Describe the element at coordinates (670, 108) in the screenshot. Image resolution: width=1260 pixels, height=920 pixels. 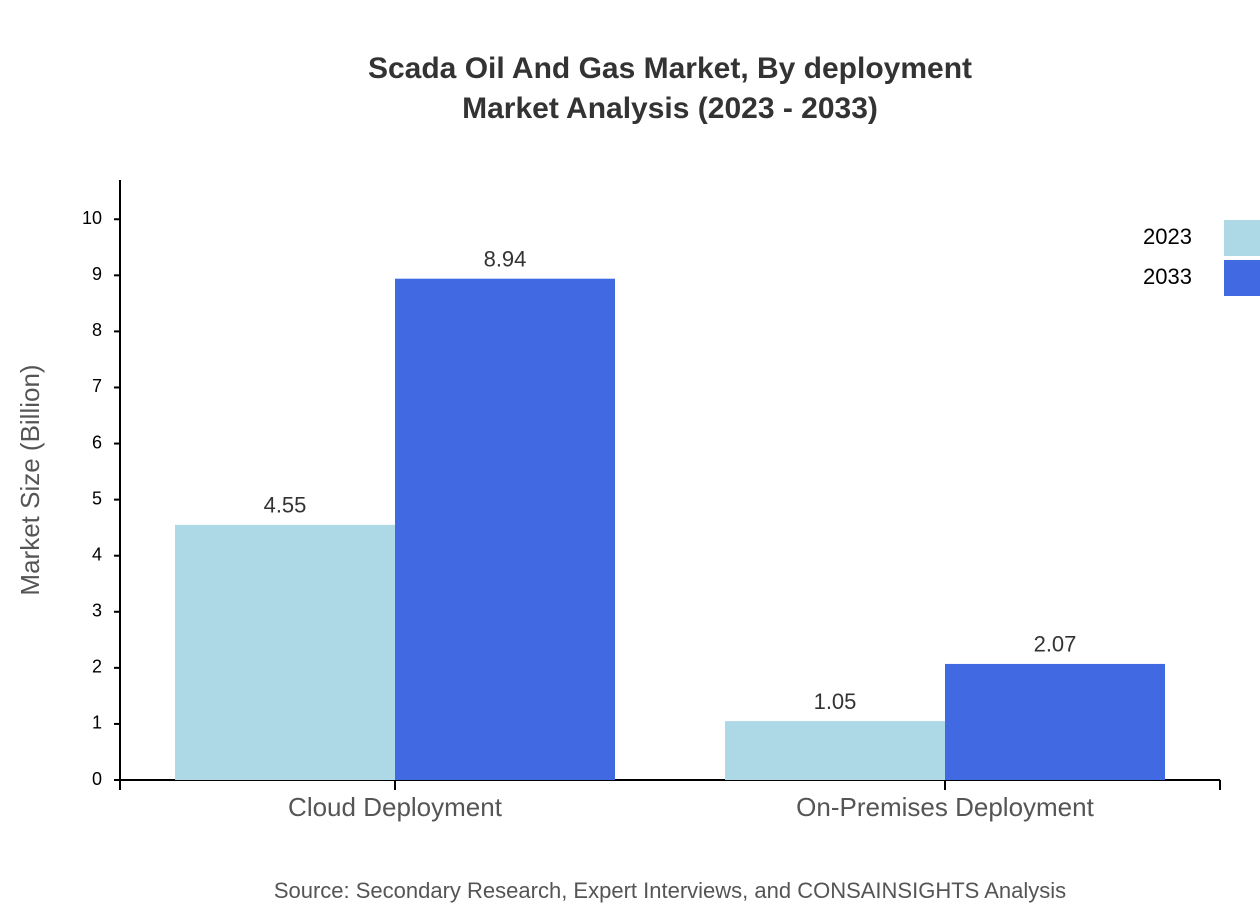
I see `chart-subtitle: Market Analysis (2023 - 2033)` at that location.